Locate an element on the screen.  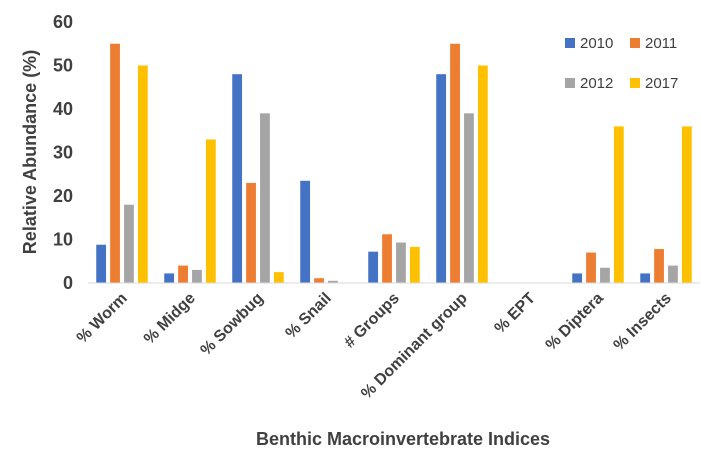
y-tick-label: 60 is located at coordinates (63, 22).